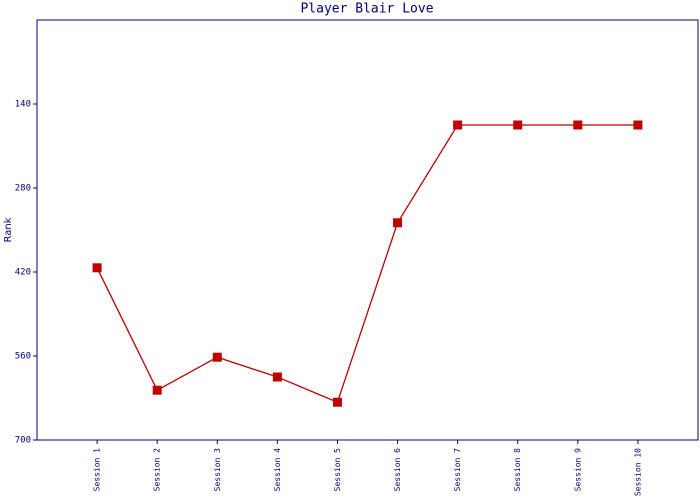  I want to click on x-tick-label: Session 5, so click(337, 470).